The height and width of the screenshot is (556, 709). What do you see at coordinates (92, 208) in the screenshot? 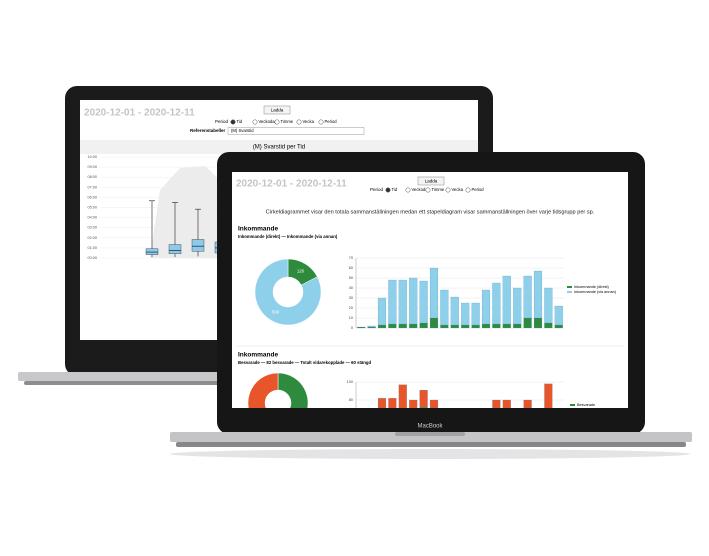
I see `y-tick-label: 05:00` at bounding box center [92, 208].